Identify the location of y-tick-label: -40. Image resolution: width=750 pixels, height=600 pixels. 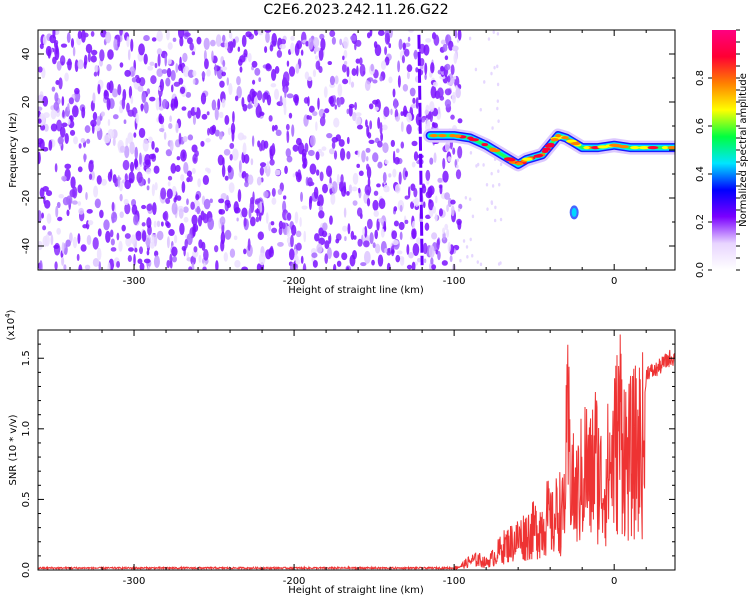
(26, 246).